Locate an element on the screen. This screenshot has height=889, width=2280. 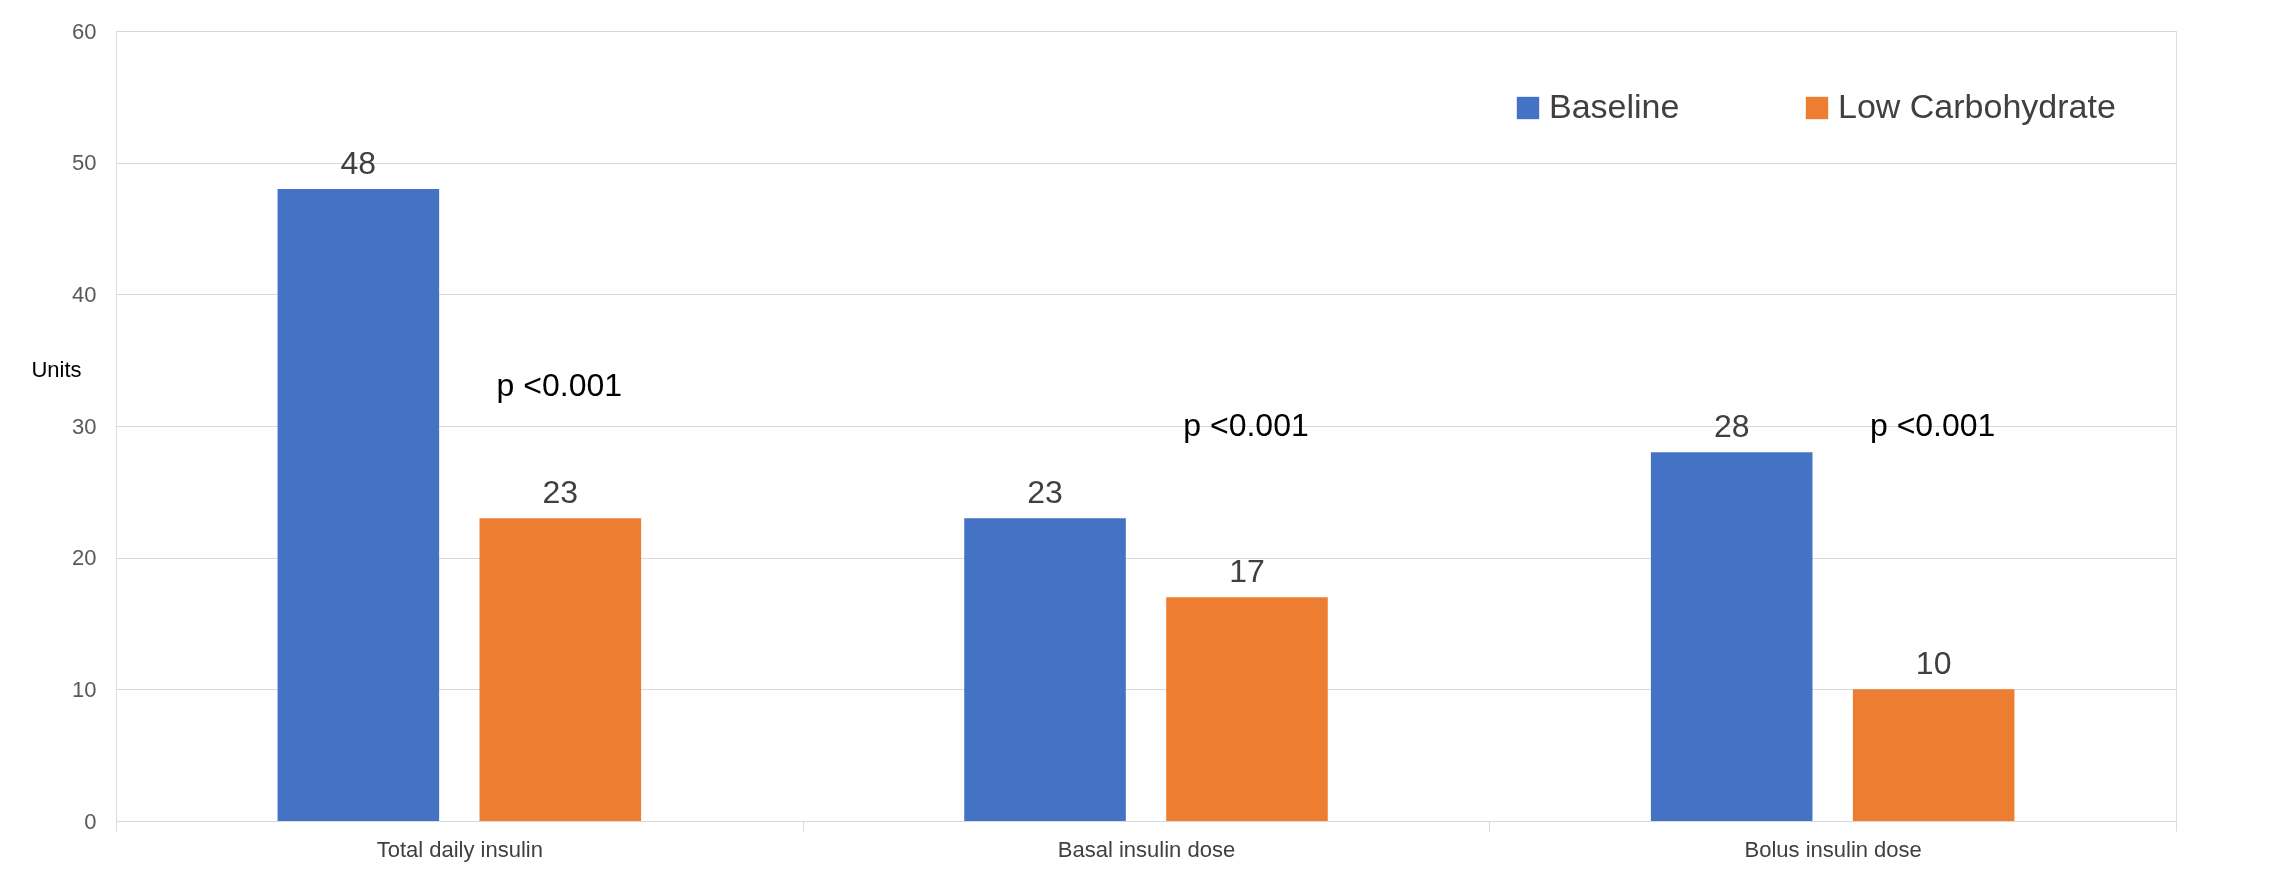
y-tick-label: 30 is located at coordinates (84, 426).